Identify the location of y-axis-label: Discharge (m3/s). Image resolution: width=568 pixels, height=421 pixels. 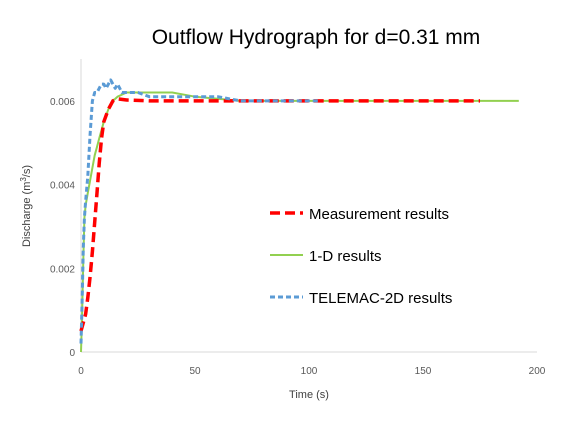
(26, 206).